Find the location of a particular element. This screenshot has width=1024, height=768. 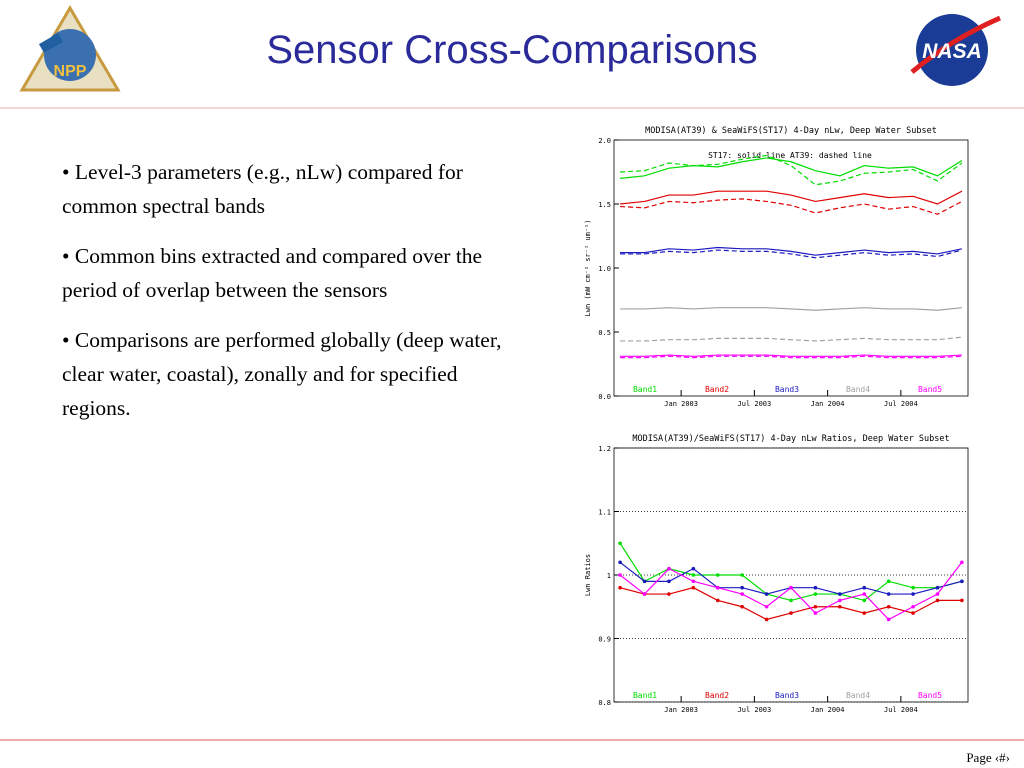

y-tick-label: 1 is located at coordinates (609, 576).